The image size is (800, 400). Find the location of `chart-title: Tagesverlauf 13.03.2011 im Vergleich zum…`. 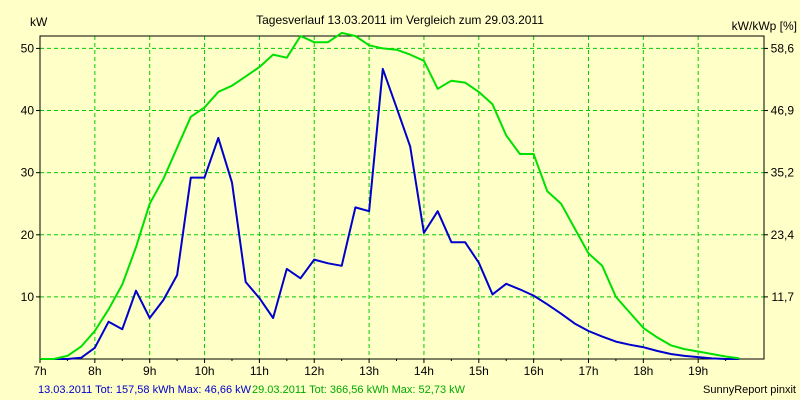

chart-title: Tagesverlauf 13.03.2011 im Vergleich zum… is located at coordinates (400, 20).